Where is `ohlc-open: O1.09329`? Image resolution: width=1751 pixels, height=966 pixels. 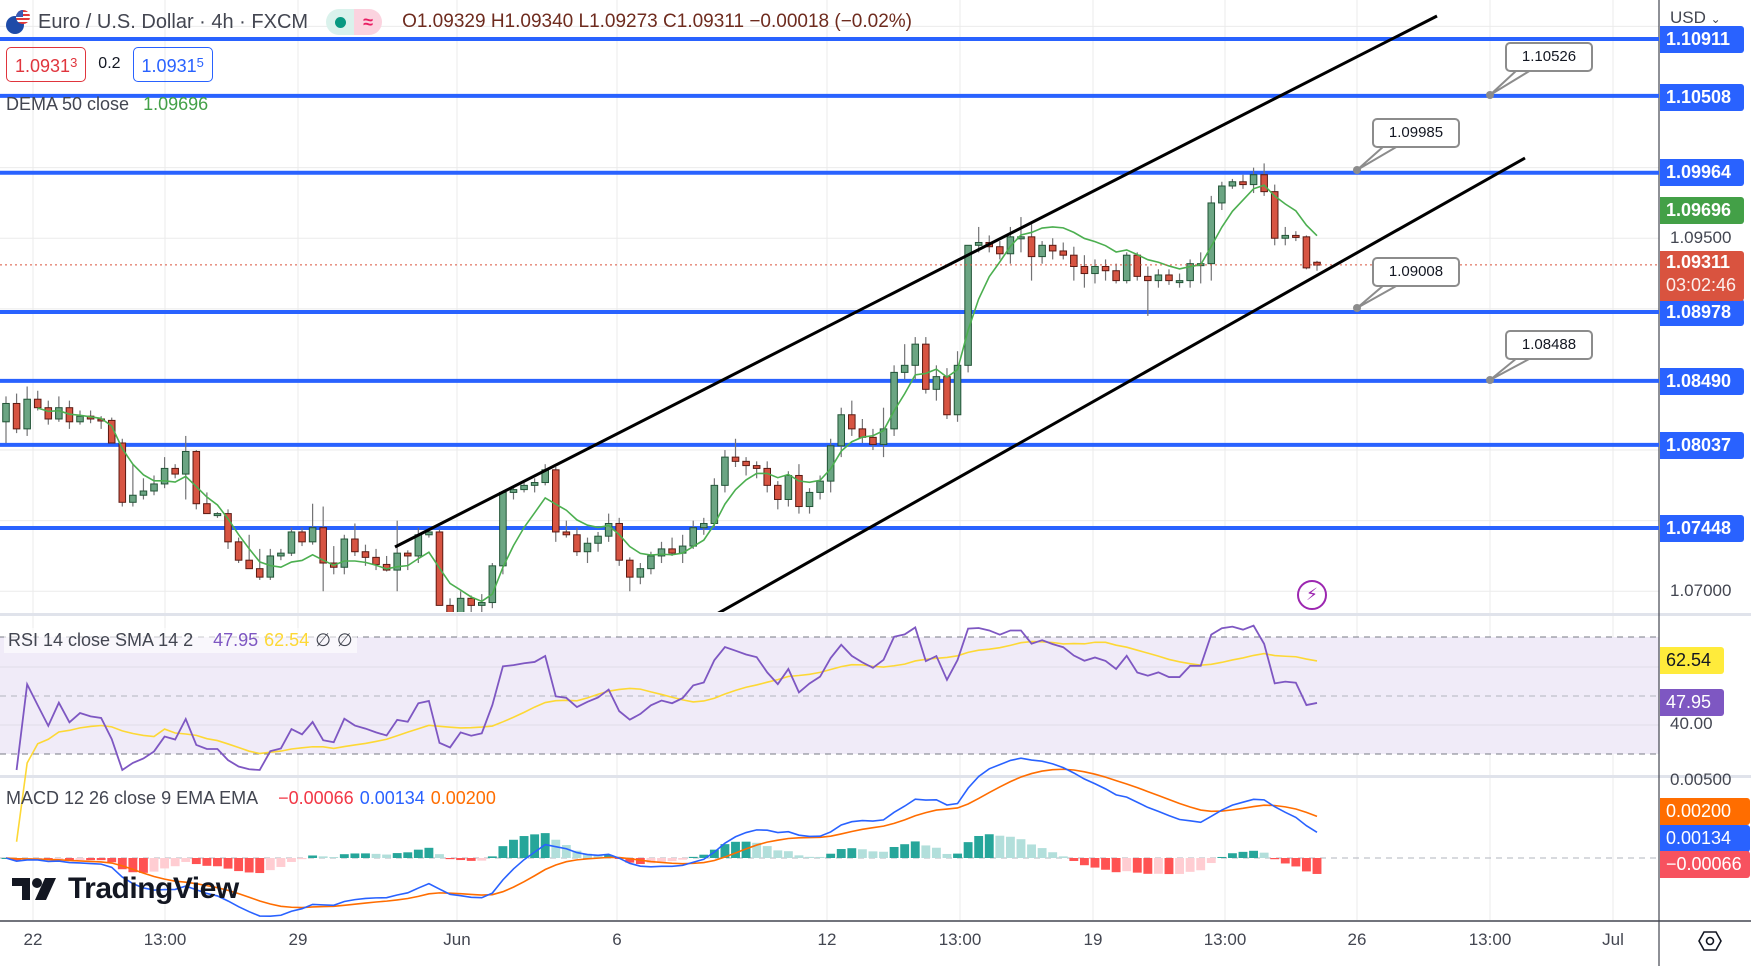
ohlc-open: O1.09329 is located at coordinates (444, 21).